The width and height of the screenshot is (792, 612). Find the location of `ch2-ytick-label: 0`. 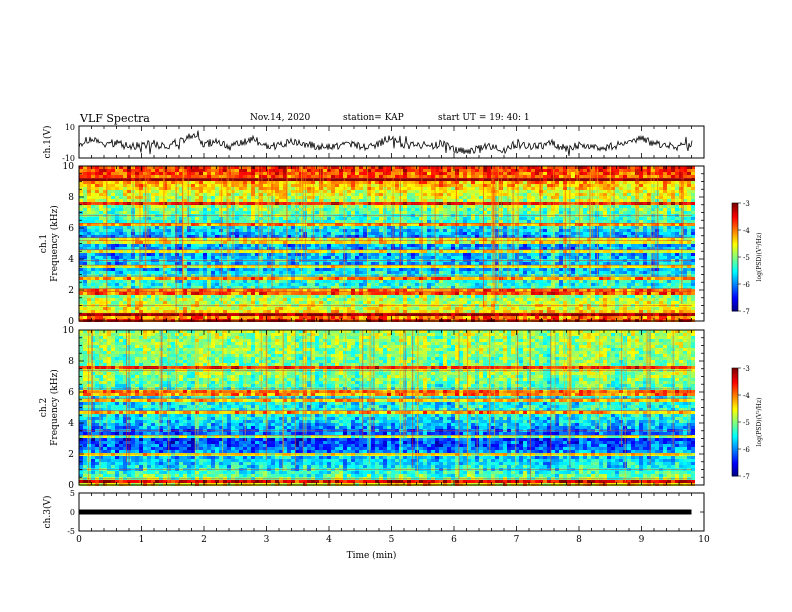

ch2-ytick-label: 0 is located at coordinates (71, 486).